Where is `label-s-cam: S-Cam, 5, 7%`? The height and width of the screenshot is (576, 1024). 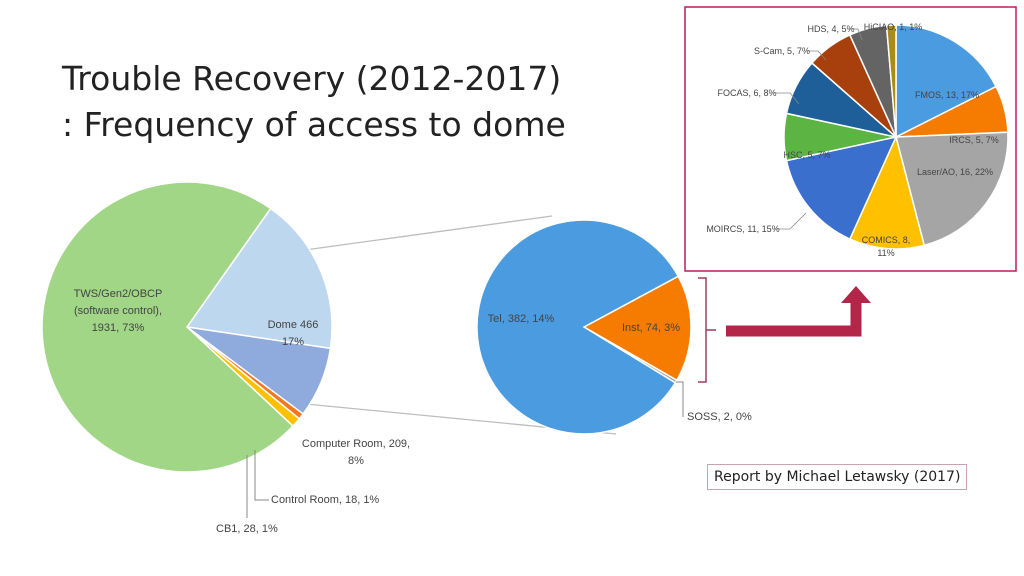 label-s-cam: S-Cam, 5, 7% is located at coordinates (782, 51).